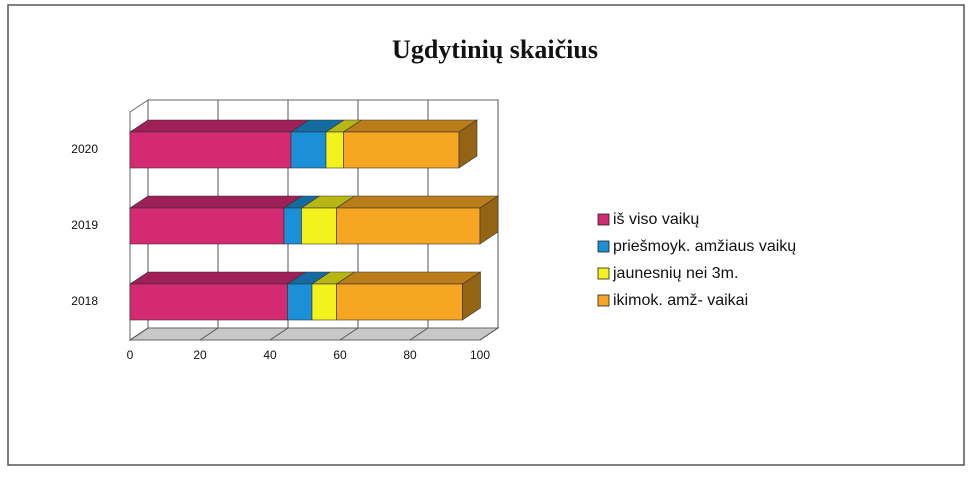  What do you see at coordinates (410, 355) in the screenshot?
I see `x-tick-label: 80` at bounding box center [410, 355].